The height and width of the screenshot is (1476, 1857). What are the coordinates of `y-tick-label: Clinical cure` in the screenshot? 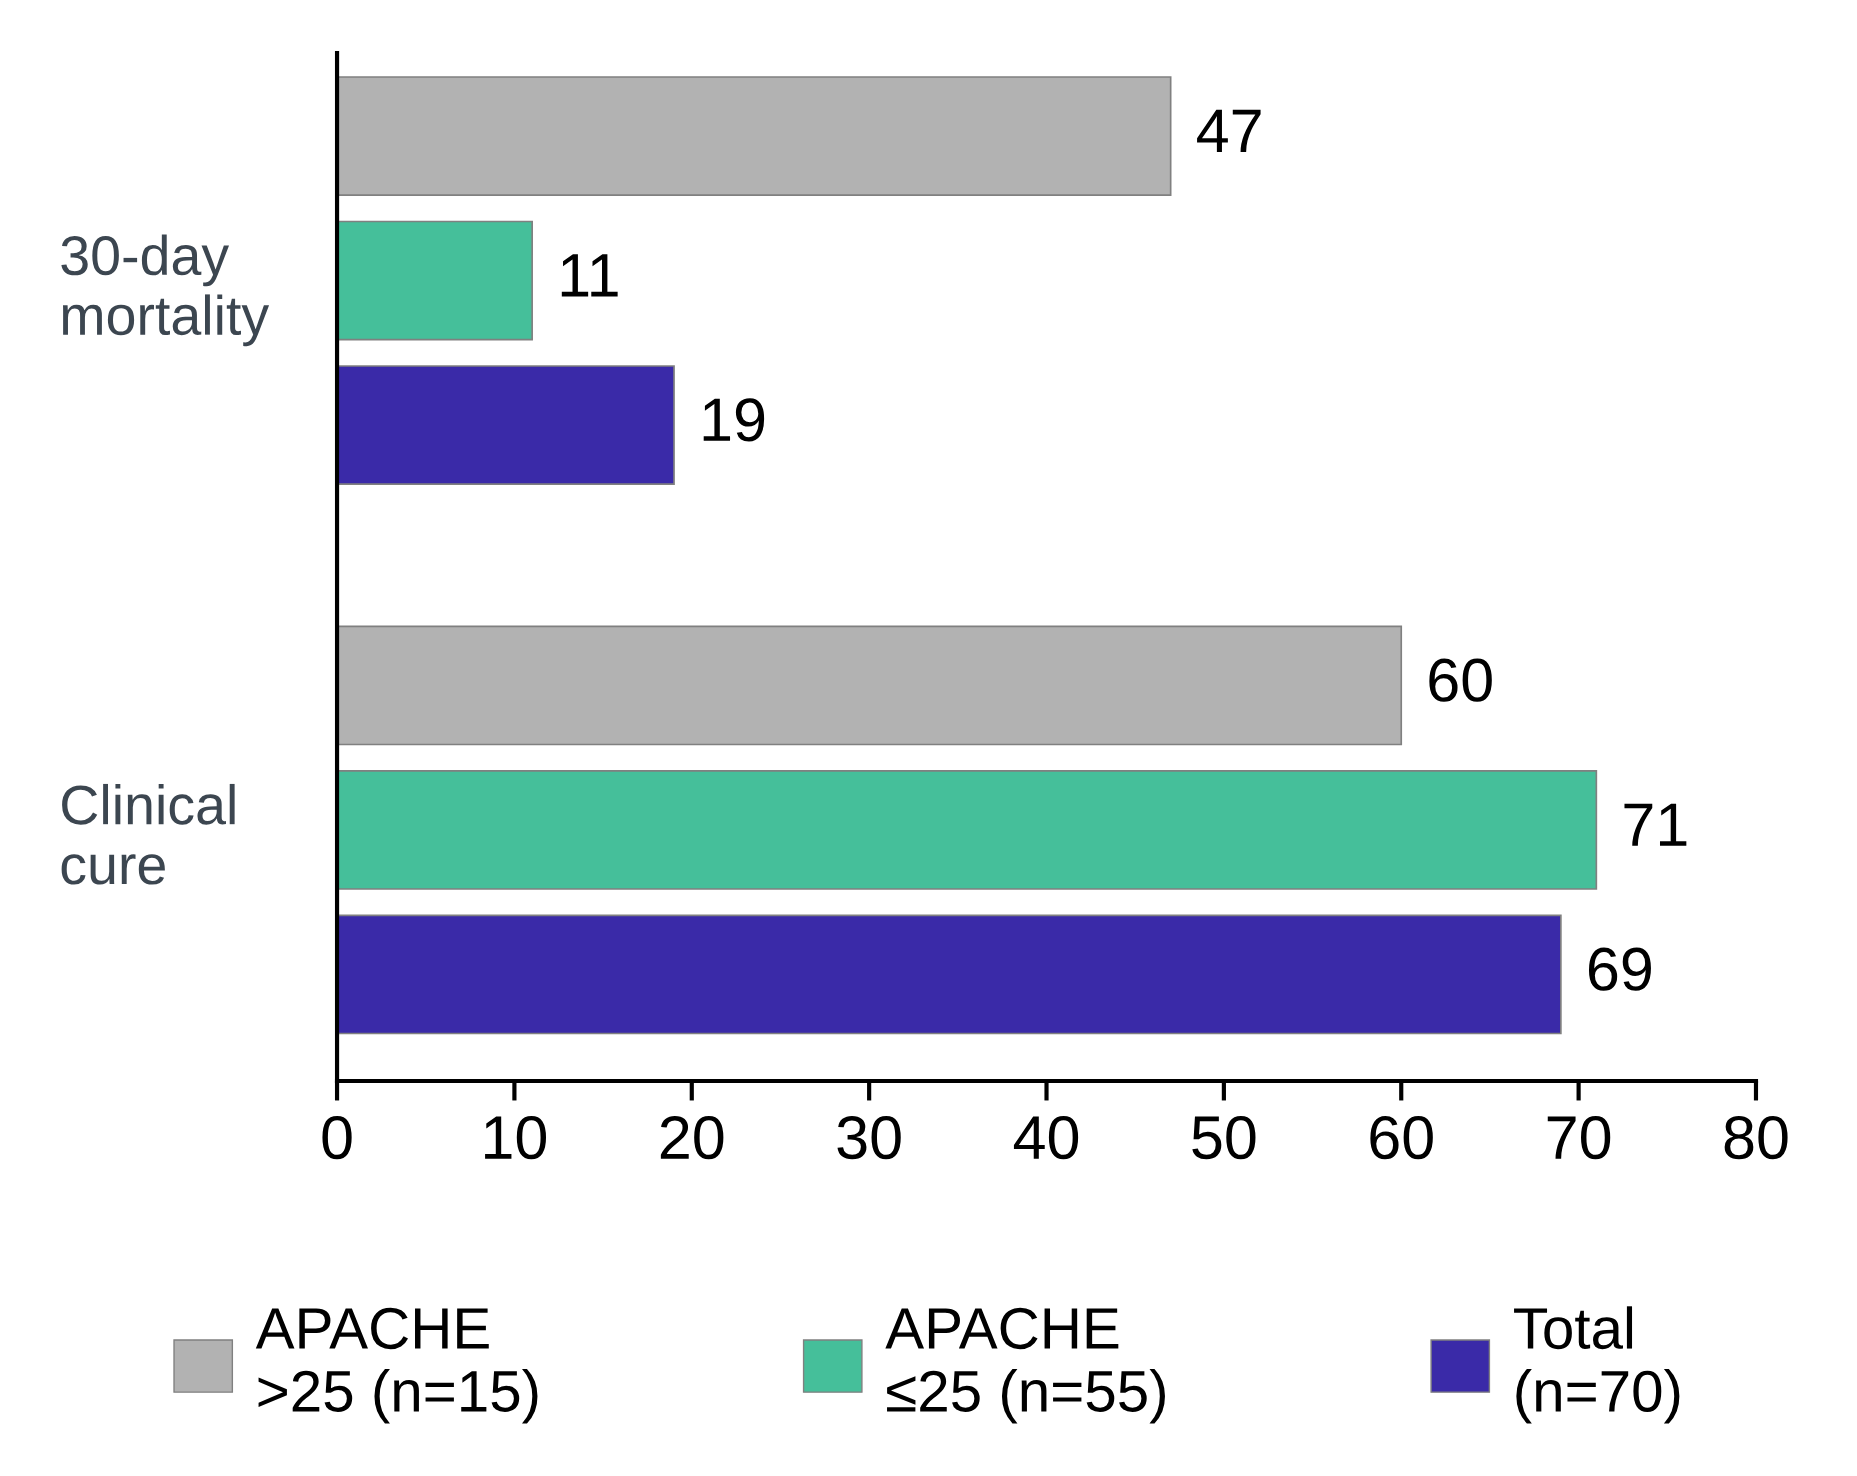 It's located at (148, 834).